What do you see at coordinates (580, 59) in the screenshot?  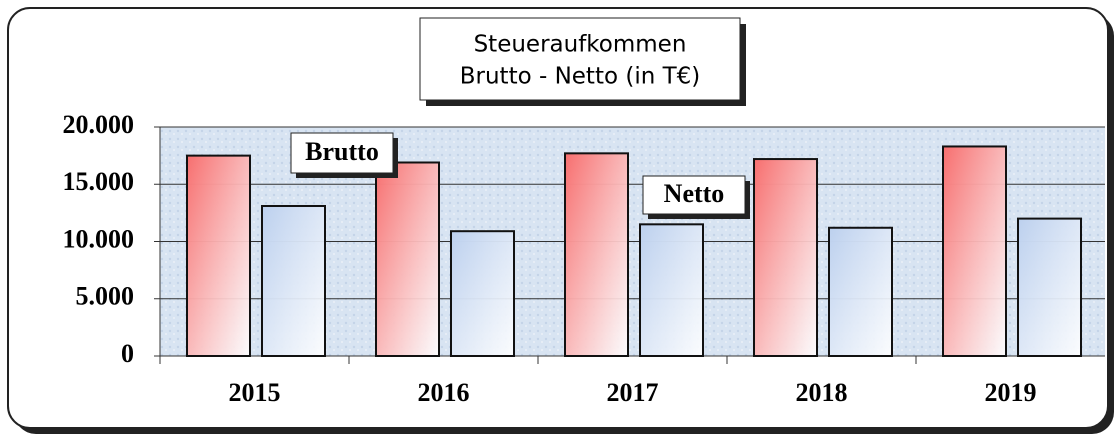 I see `title-box` at bounding box center [580, 59].